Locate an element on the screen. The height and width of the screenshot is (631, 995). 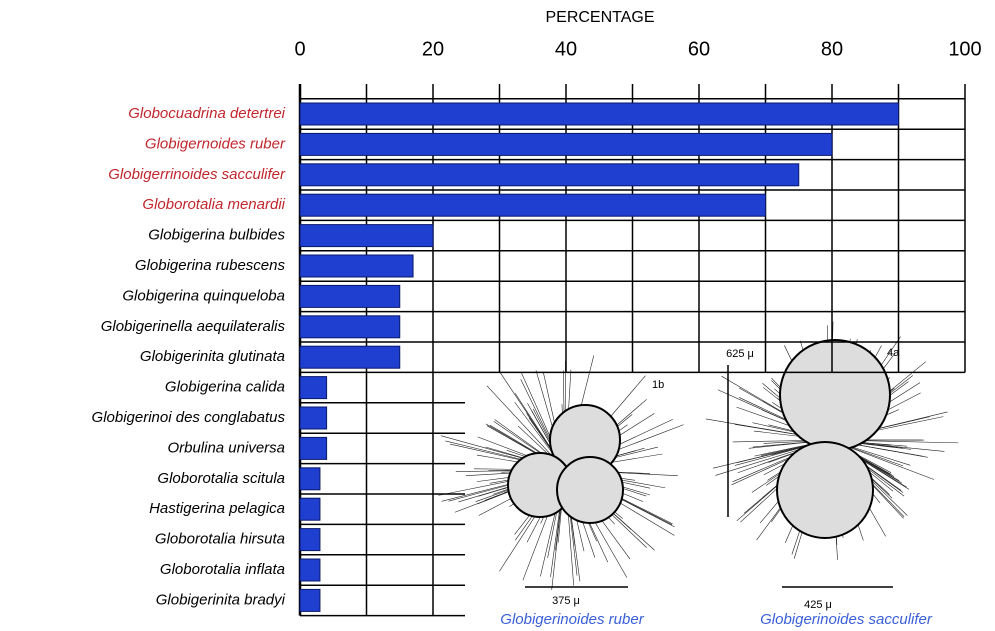
specimen-name: Globigerinoides ruber is located at coordinates (572, 619).